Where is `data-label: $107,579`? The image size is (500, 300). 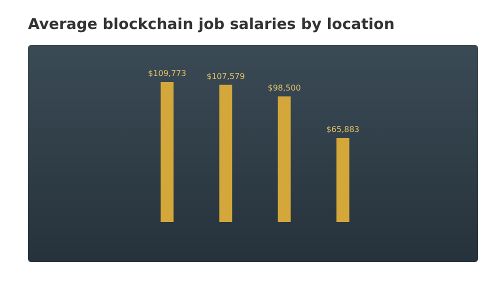 data-label: $107,579 is located at coordinates (225, 76).